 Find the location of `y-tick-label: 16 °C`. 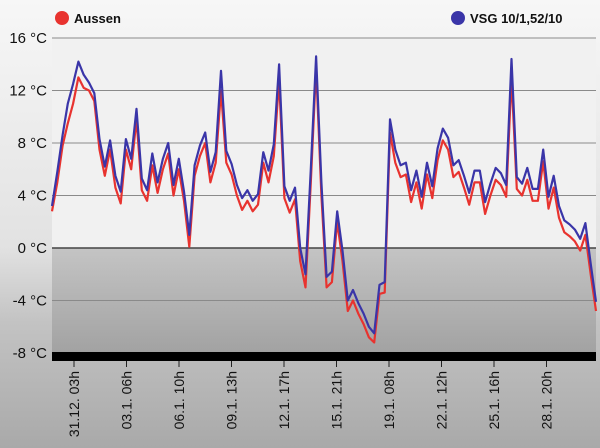

y-tick-label: 16 °C is located at coordinates (28, 38).